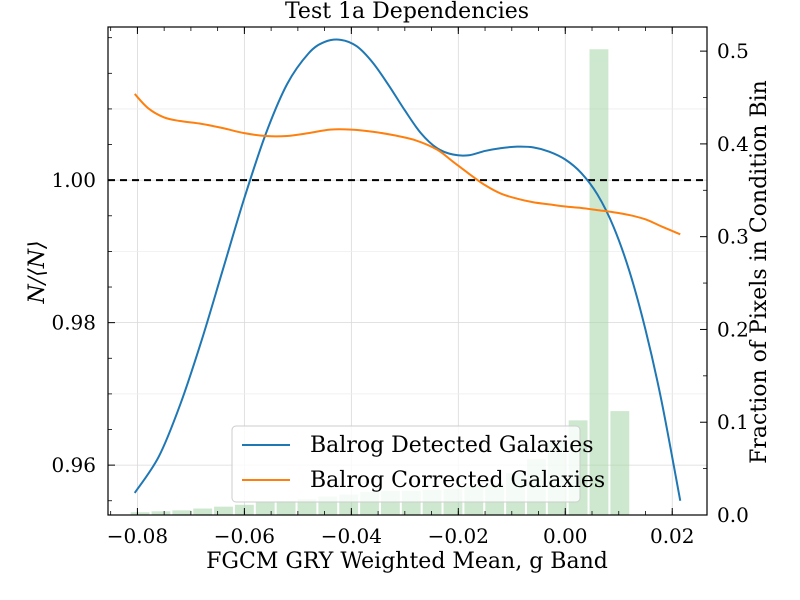 The image size is (800, 600). Describe the element at coordinates (733, 422) in the screenshot. I see `y-right-tick-label: 0.1` at that location.